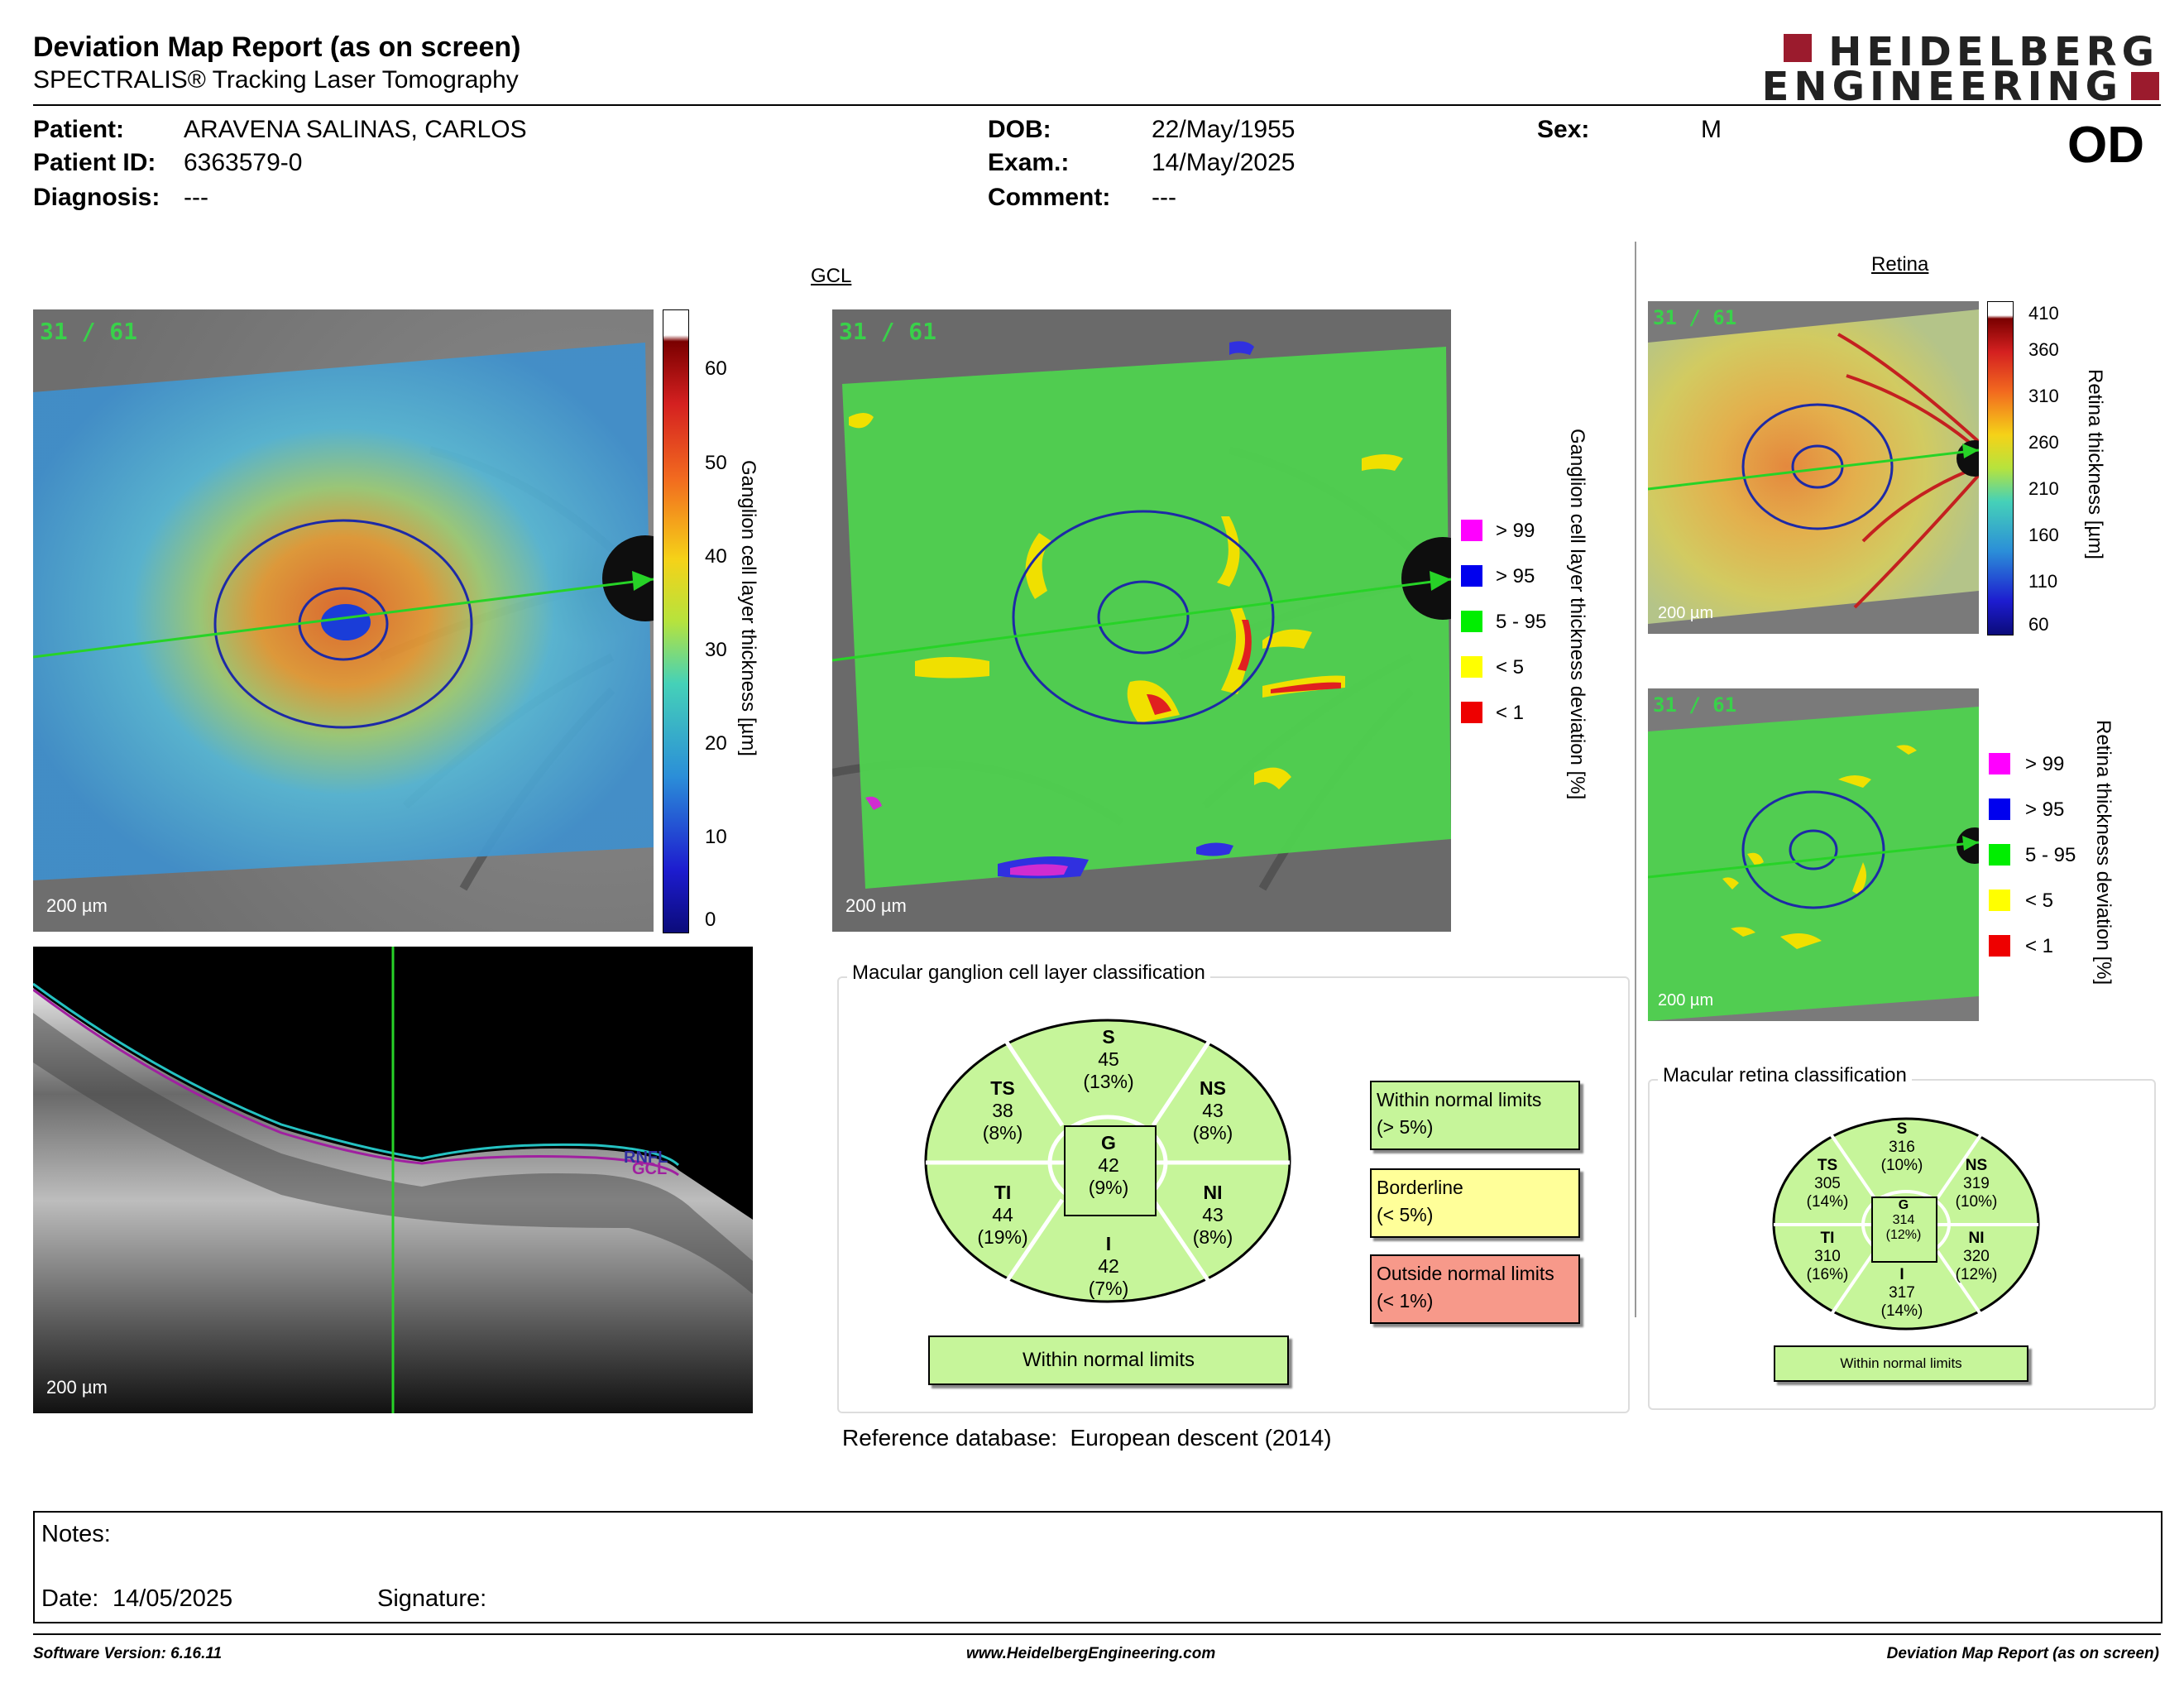  What do you see at coordinates (1224, 162) in the screenshot?
I see `exam-value: 14/May/2025` at bounding box center [1224, 162].